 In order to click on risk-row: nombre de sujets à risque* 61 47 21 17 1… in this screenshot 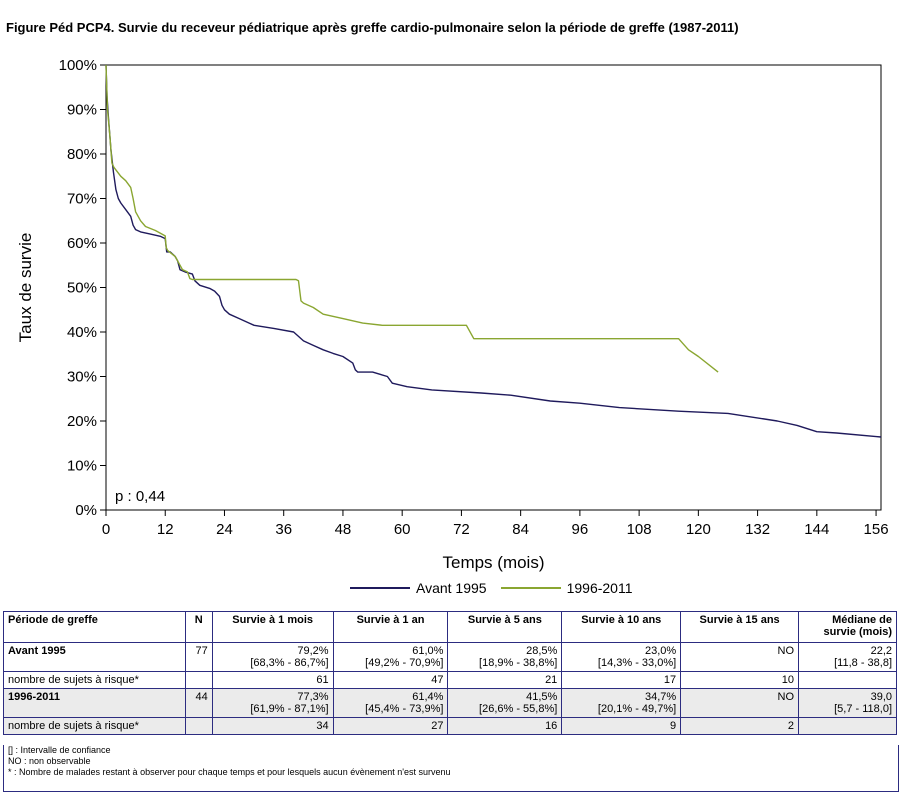, I will do `click(450, 680)`.